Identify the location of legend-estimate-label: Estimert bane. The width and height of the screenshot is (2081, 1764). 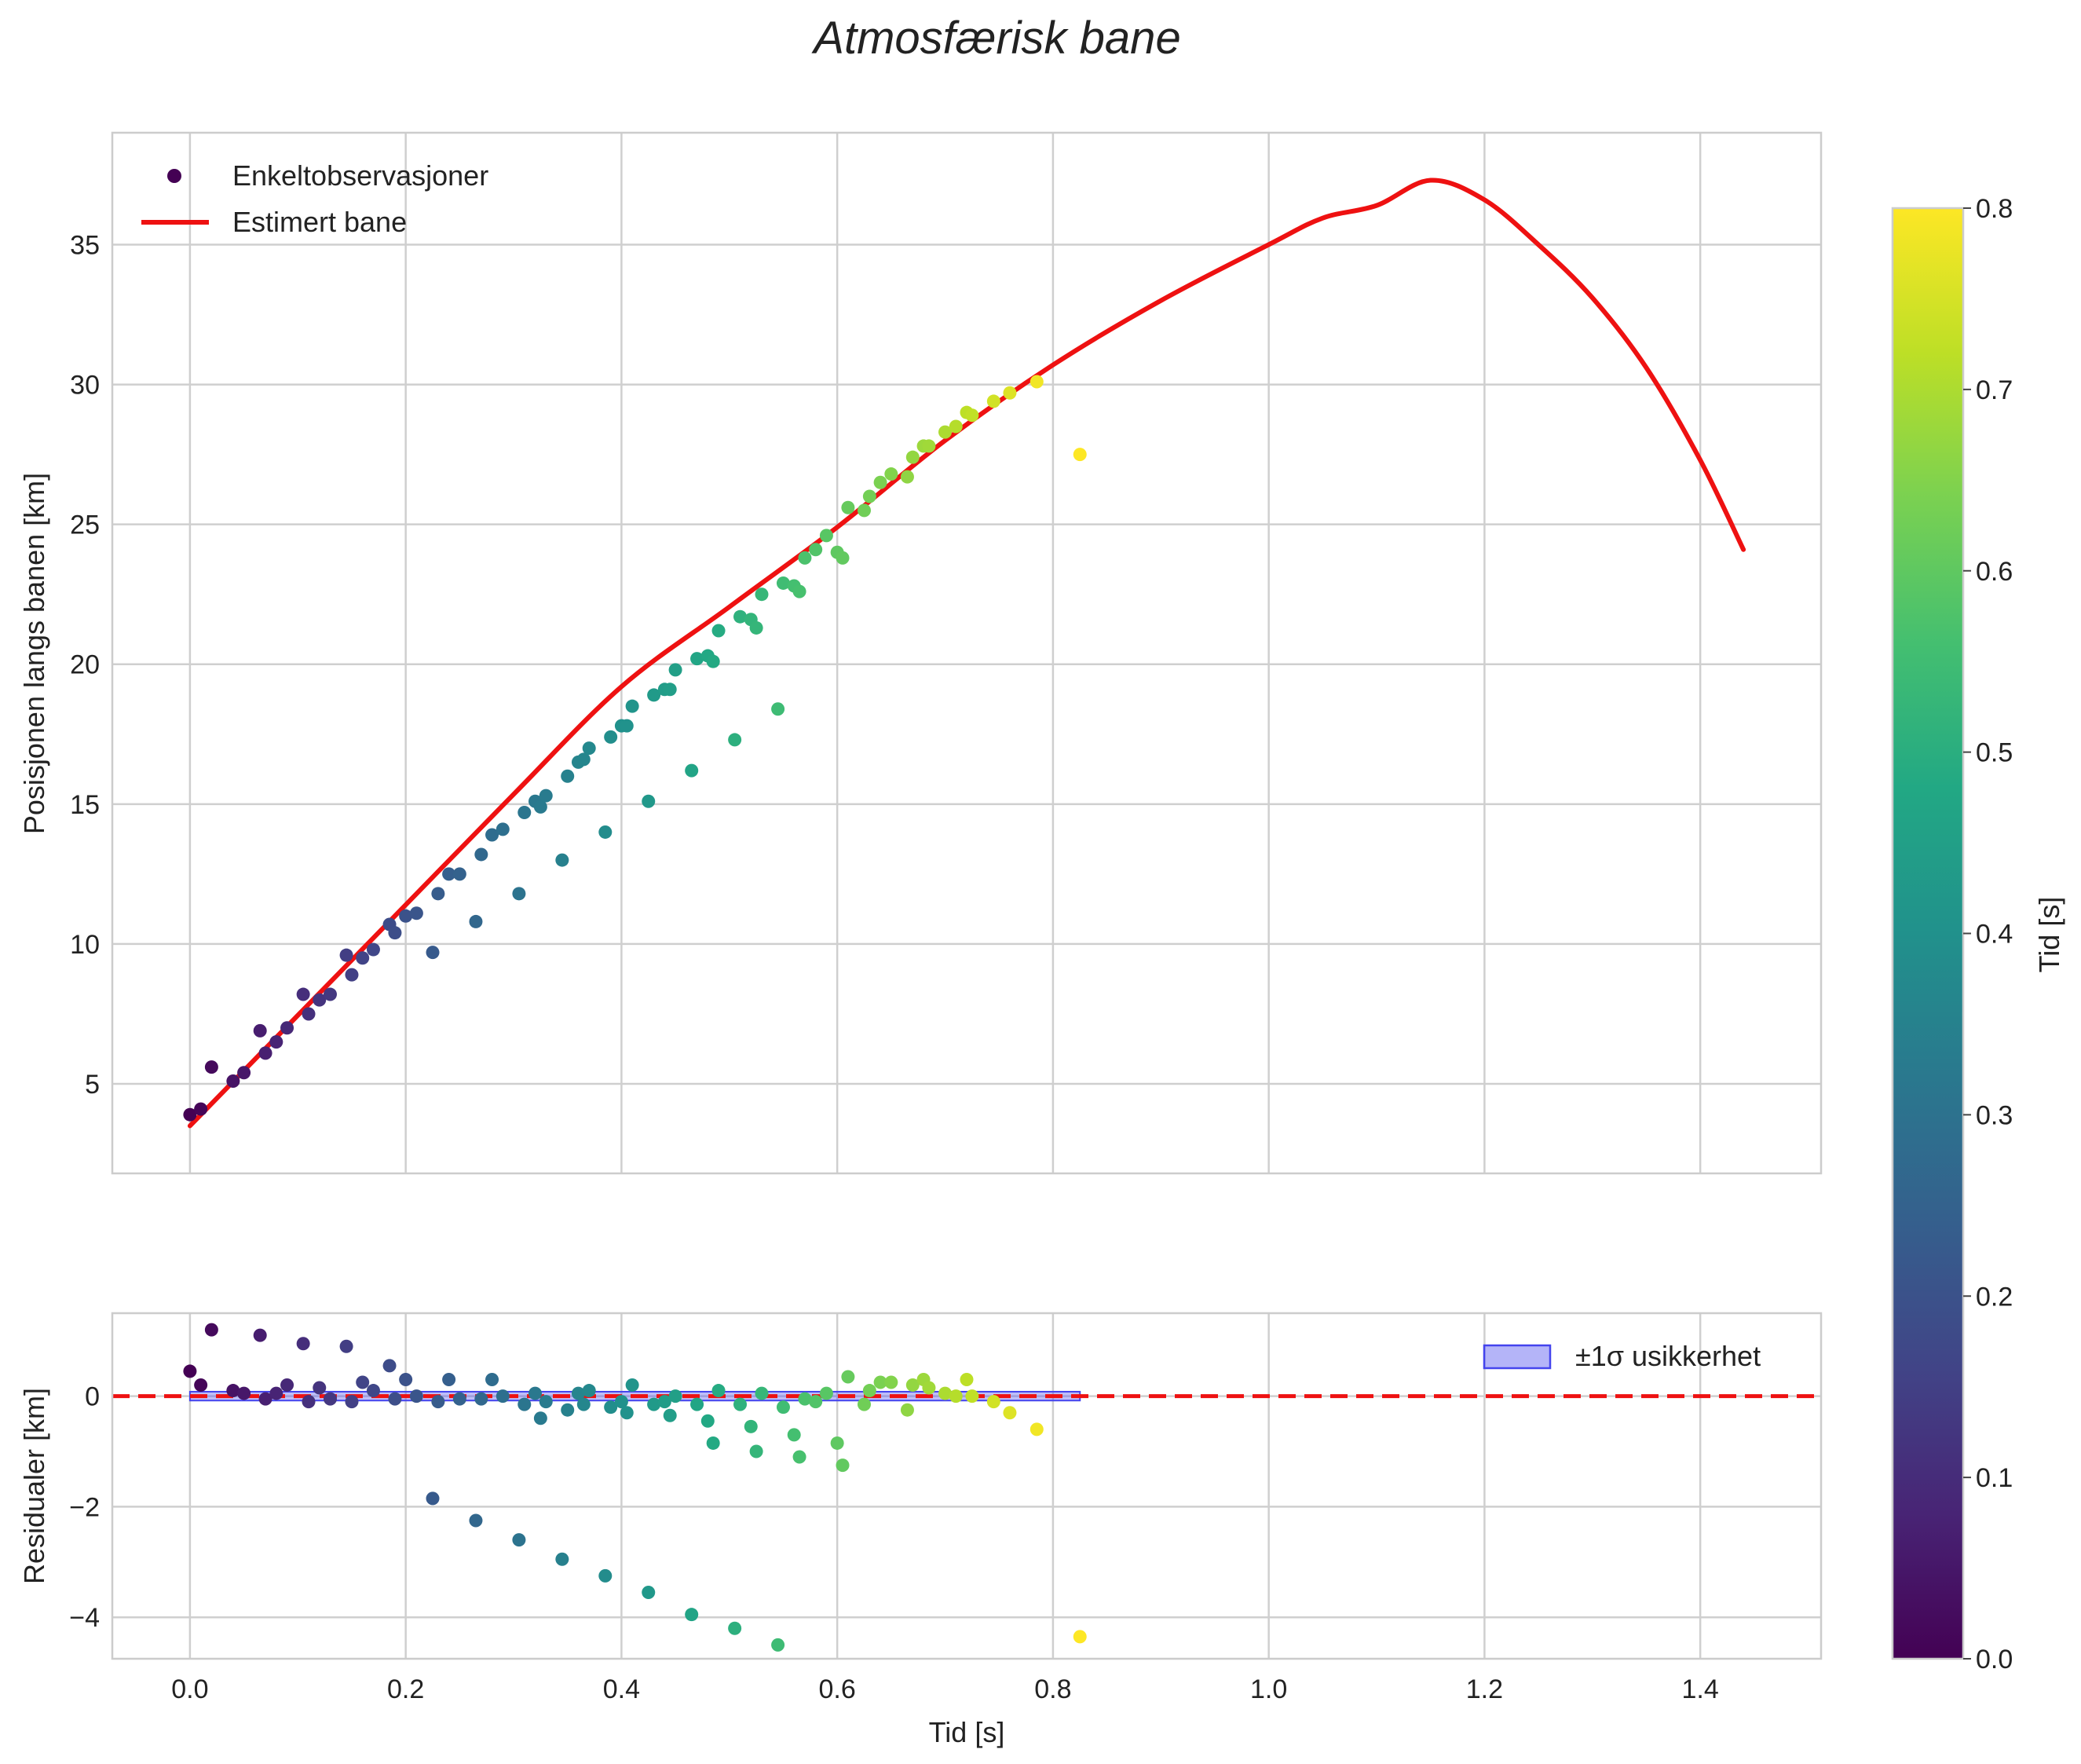
(319, 222).